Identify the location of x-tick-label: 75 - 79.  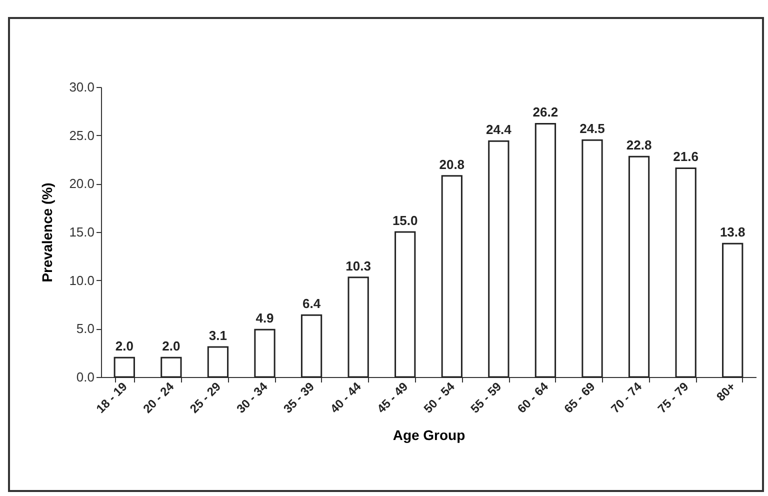
(673, 397).